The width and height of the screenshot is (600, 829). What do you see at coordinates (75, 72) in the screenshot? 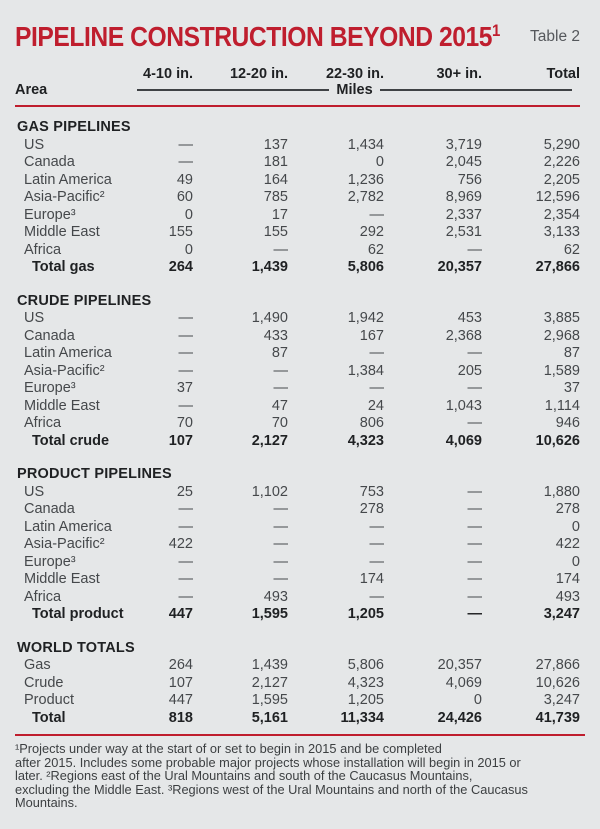
I see `column-header-spacer` at bounding box center [75, 72].